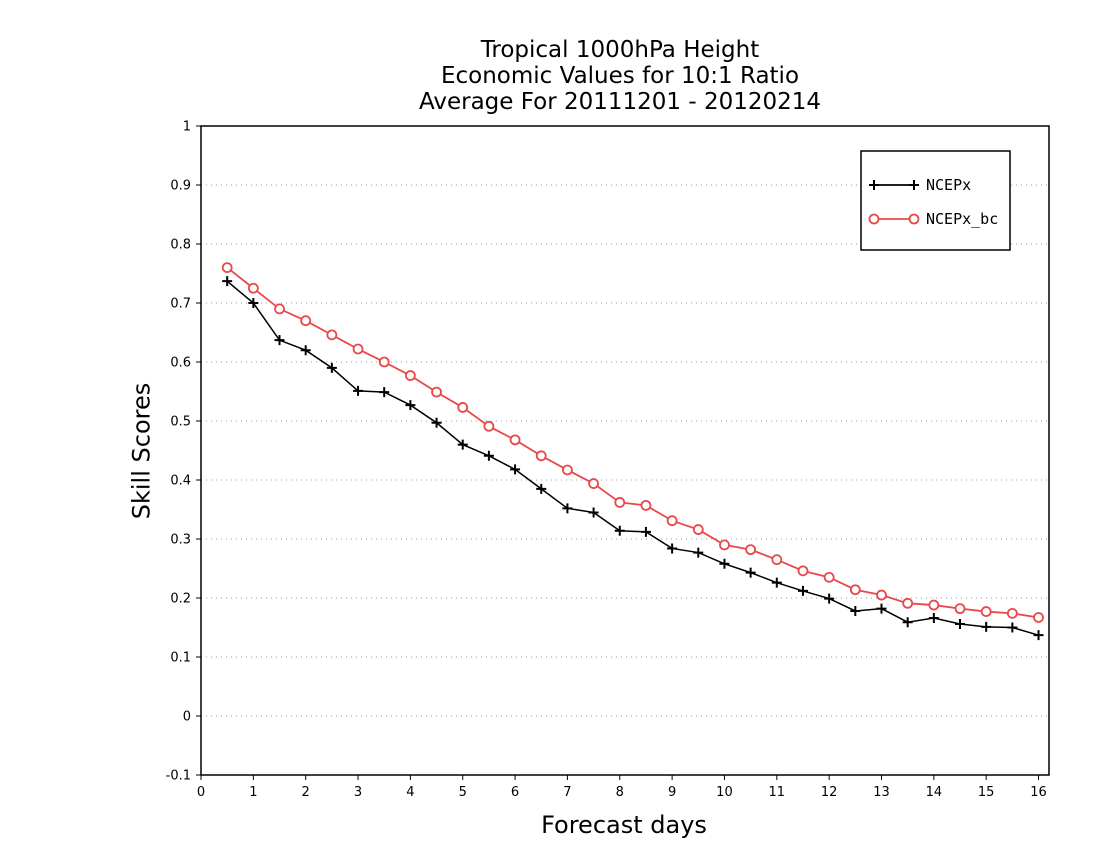 The image size is (1100, 850). Describe the element at coordinates (180, 363) in the screenshot. I see `y-tick-label: 0.6` at that location.